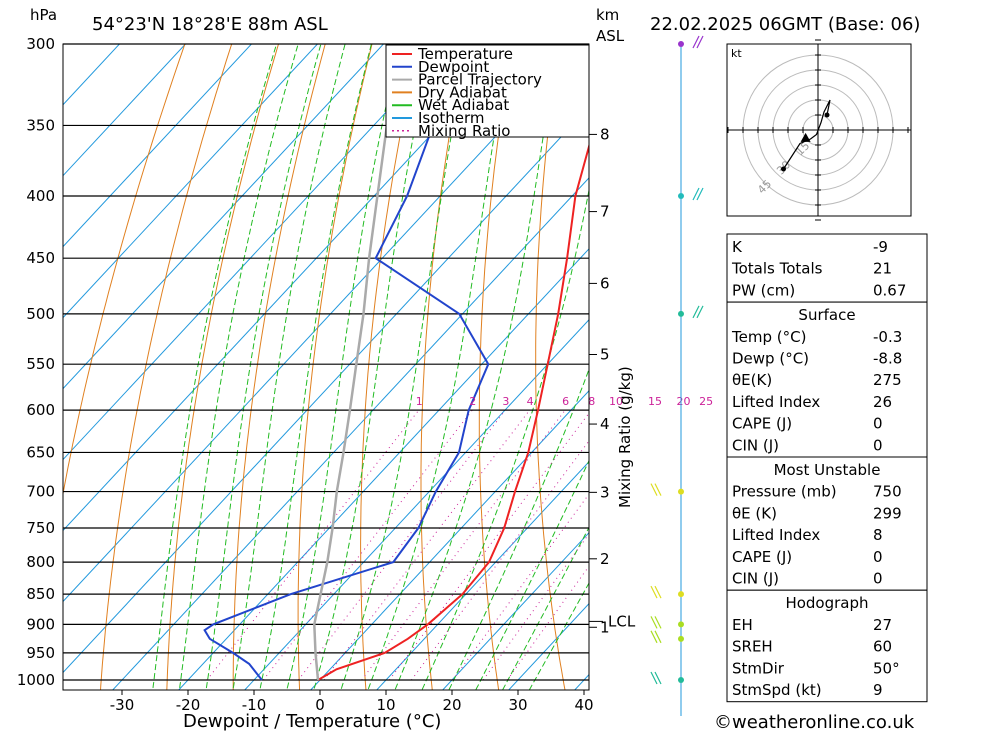  What do you see at coordinates (784, 492) in the screenshot?
I see `table-row-label: Pressure (mb)` at bounding box center [784, 492].